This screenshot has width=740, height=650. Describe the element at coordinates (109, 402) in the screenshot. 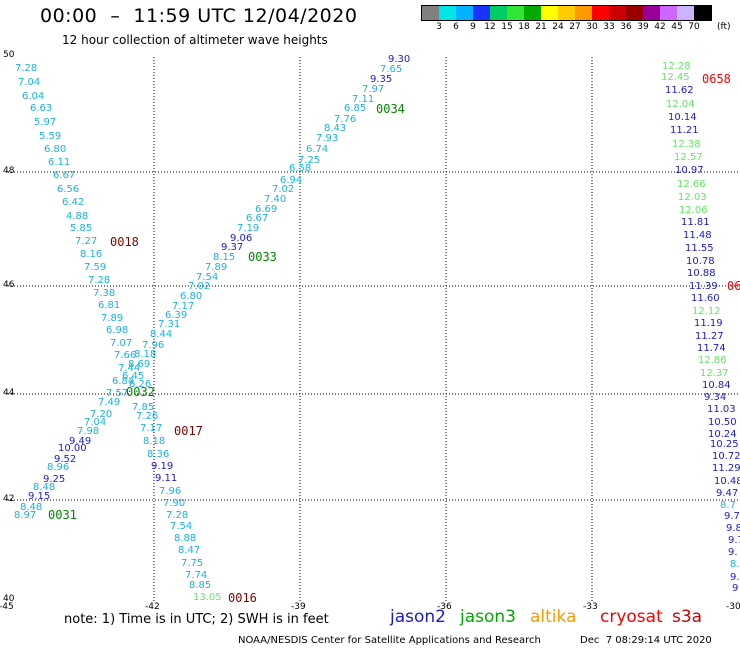

I see `wave-height-label: 7.49` at that location.